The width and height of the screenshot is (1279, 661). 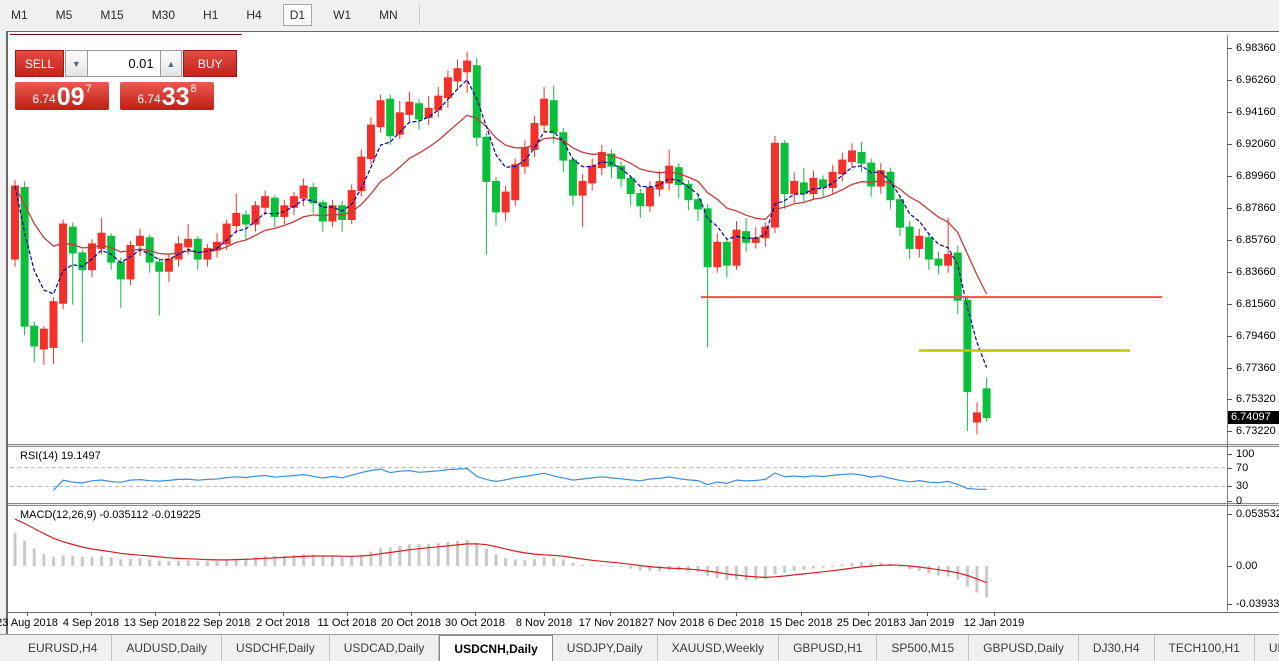 I want to click on tab-tech100-h1: TECH100,H1, so click(x=1205, y=648).